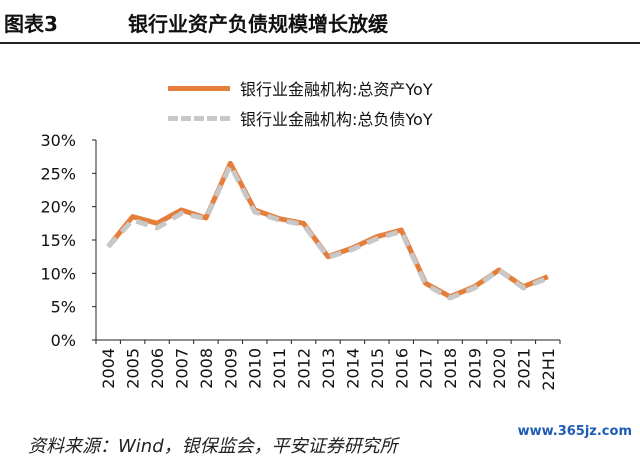 The width and height of the screenshot is (640, 458). Describe the element at coordinates (320, 43) in the screenshot. I see `title-divider` at that location.